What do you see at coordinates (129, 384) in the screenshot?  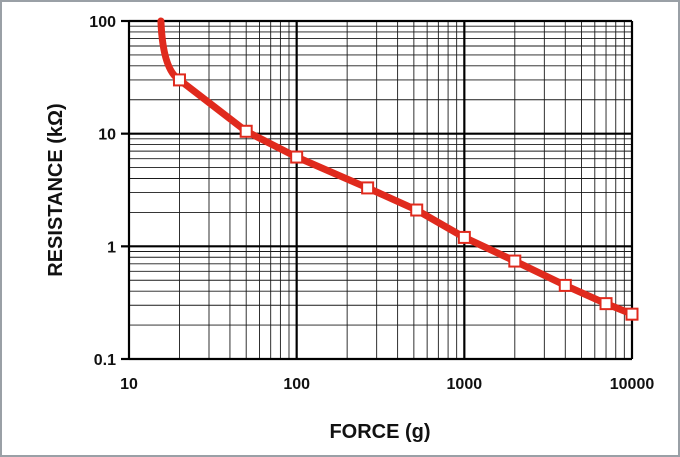 I see `x-tick-label: 10` at bounding box center [129, 384].